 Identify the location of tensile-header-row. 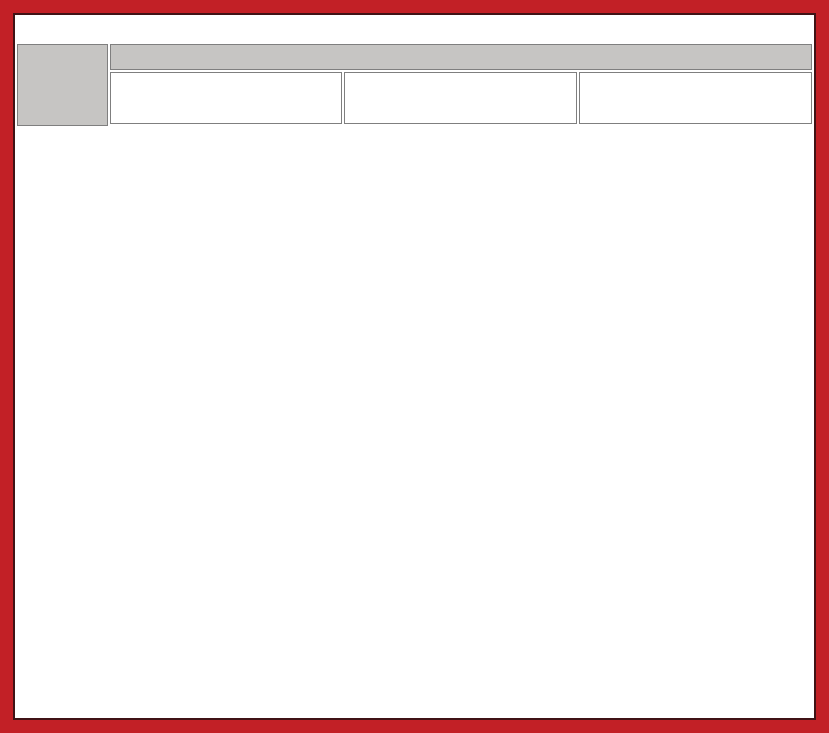
(414, 85).